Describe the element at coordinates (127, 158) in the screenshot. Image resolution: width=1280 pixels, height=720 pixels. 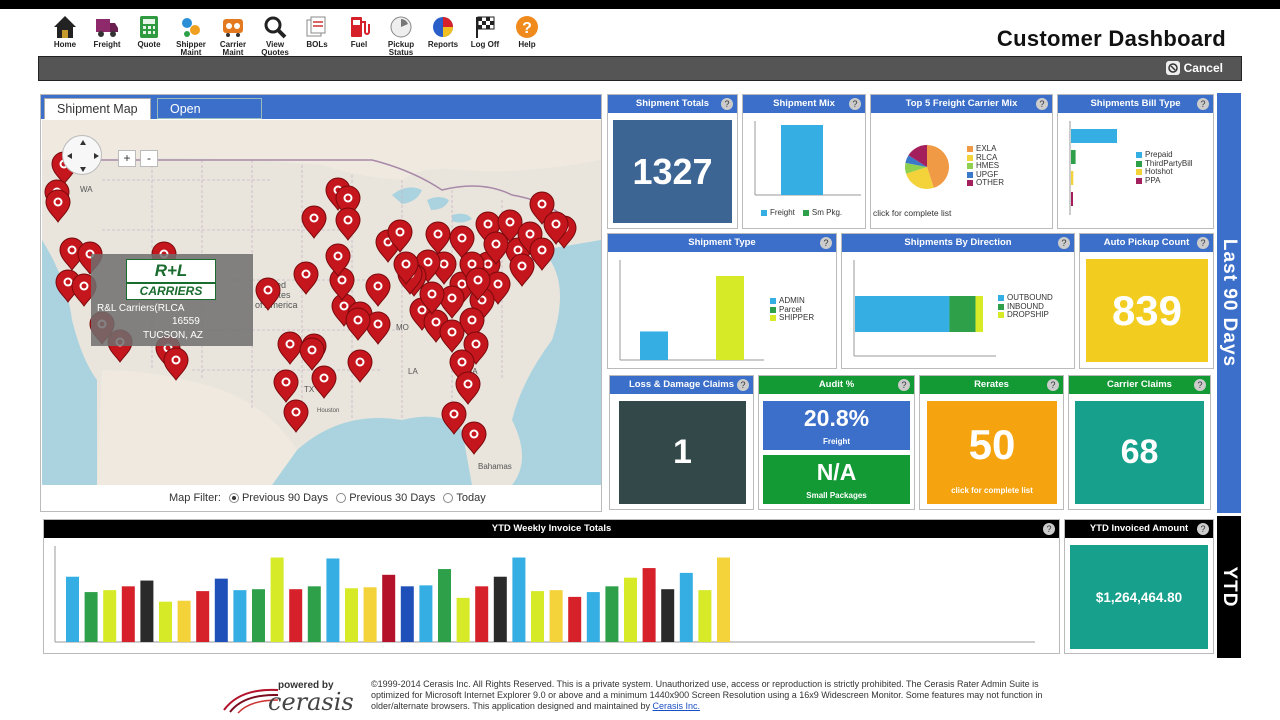
I see `zoom-in-button: +` at that location.